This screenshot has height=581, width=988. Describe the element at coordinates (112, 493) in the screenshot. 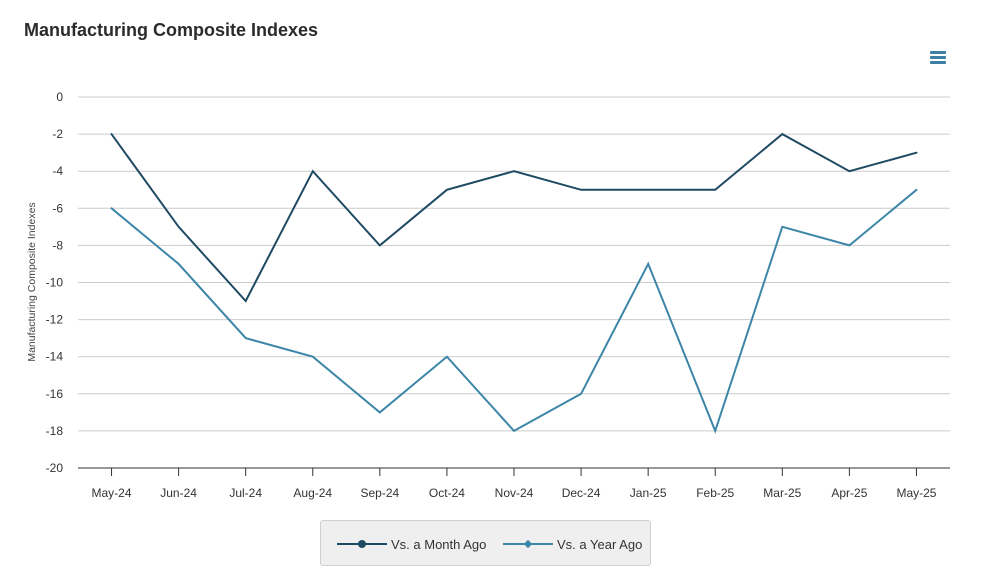

I see `x-tick-label: May-24` at that location.